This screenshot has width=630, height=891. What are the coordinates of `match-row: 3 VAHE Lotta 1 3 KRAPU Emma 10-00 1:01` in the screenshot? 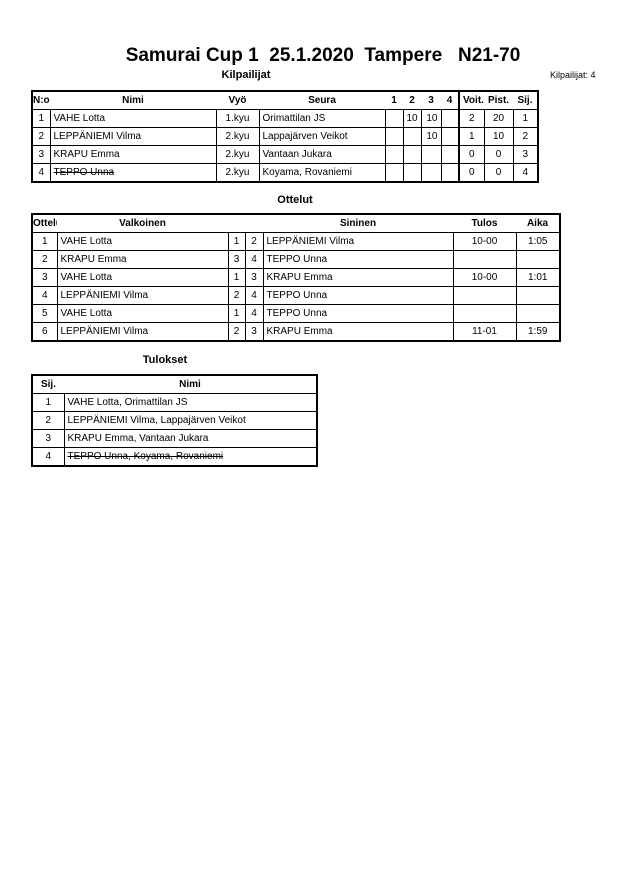 It's located at (296, 277).